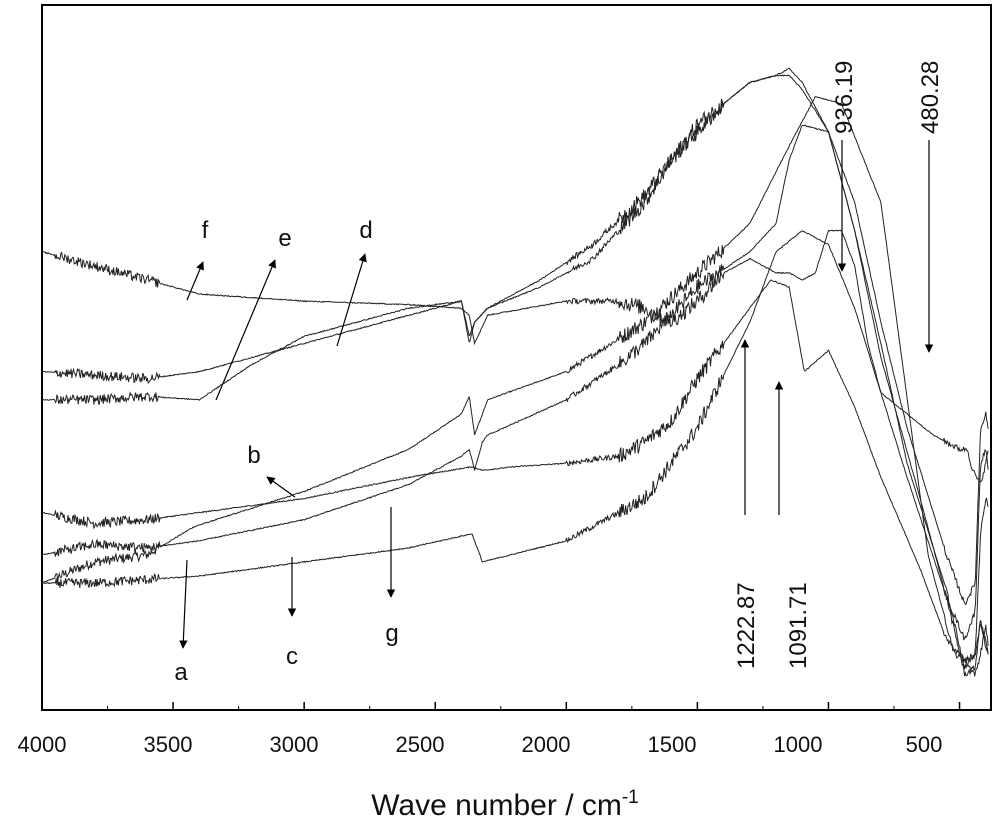  What do you see at coordinates (672, 744) in the screenshot?
I see `x-tick-label-1500: 1500` at bounding box center [672, 744].